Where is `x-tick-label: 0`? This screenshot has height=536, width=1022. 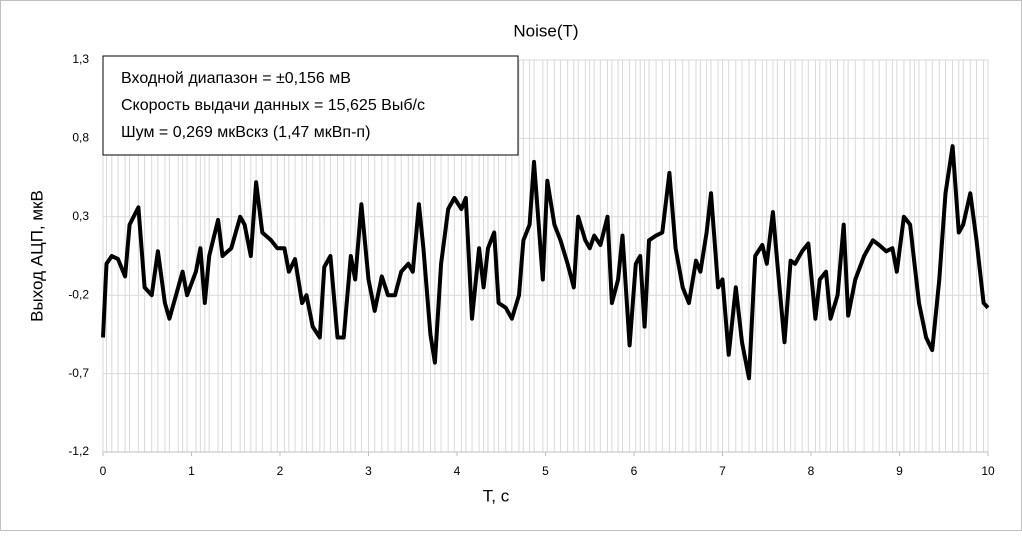
x-tick-label: 0 is located at coordinates (103, 471).